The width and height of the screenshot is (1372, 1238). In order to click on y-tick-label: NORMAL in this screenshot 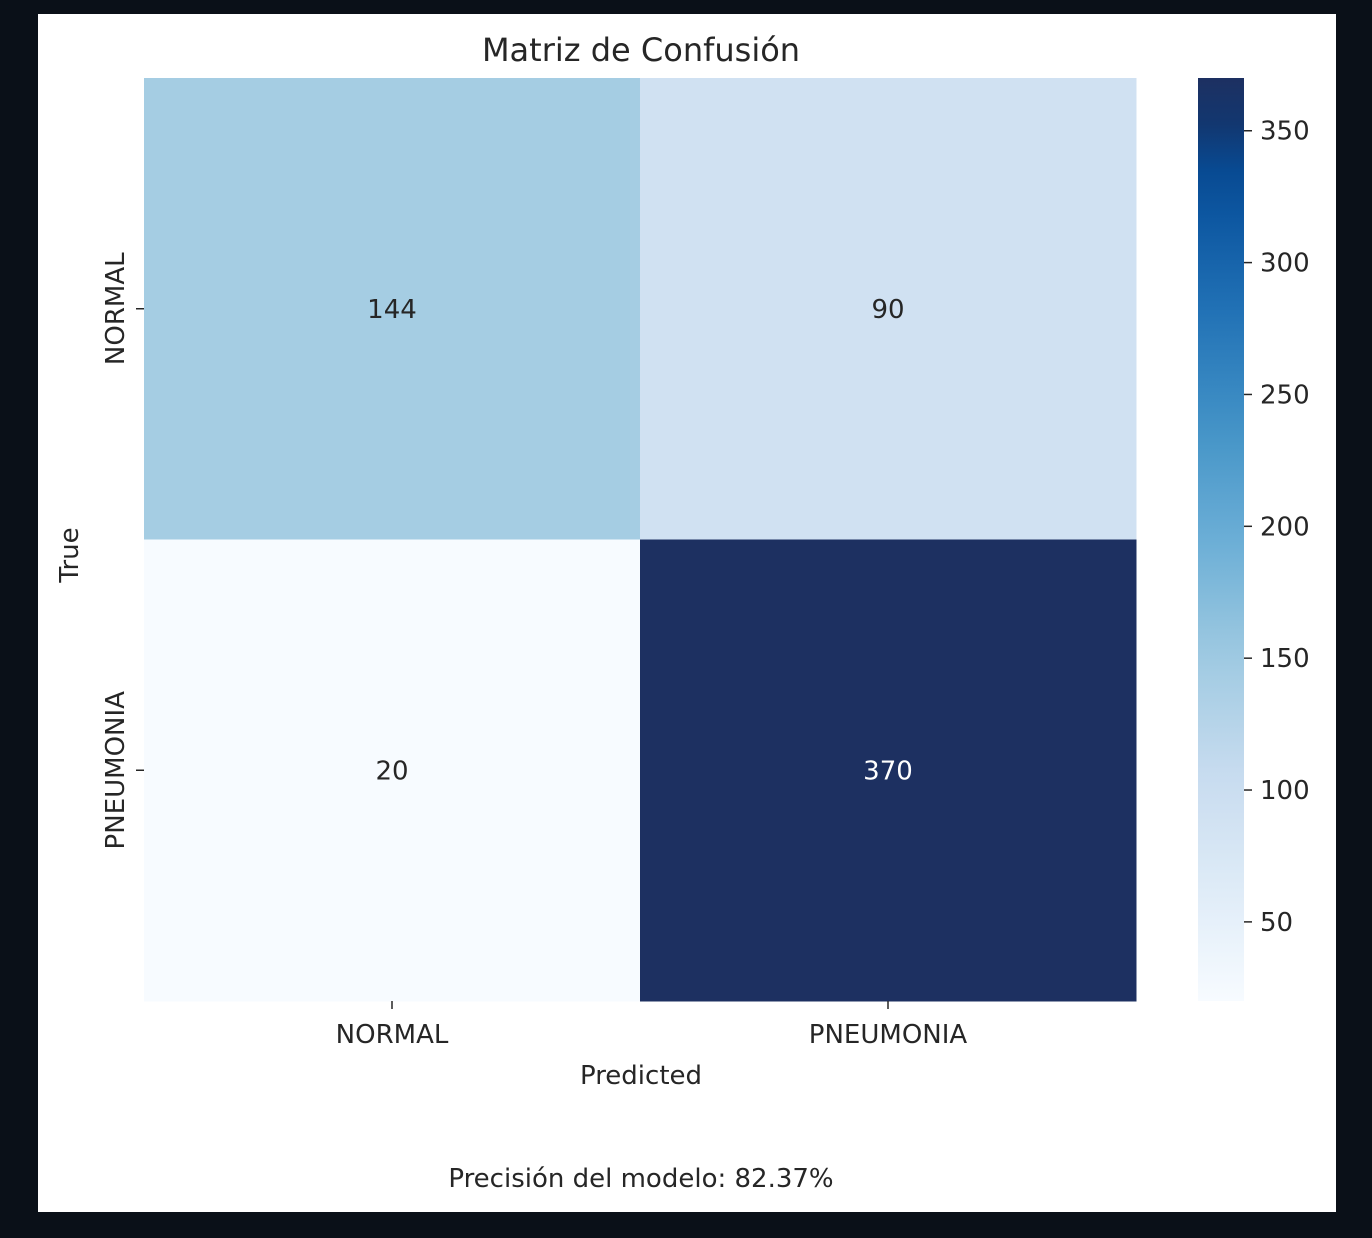, I will do `click(116, 308)`.